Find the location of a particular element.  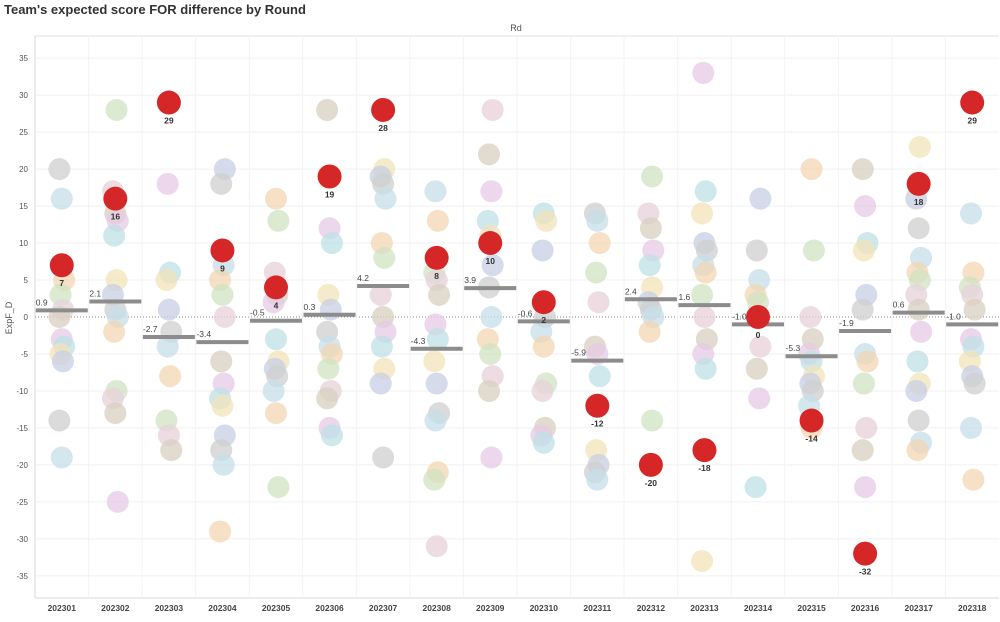

x-tick-label: 202310 is located at coordinates (544, 608).